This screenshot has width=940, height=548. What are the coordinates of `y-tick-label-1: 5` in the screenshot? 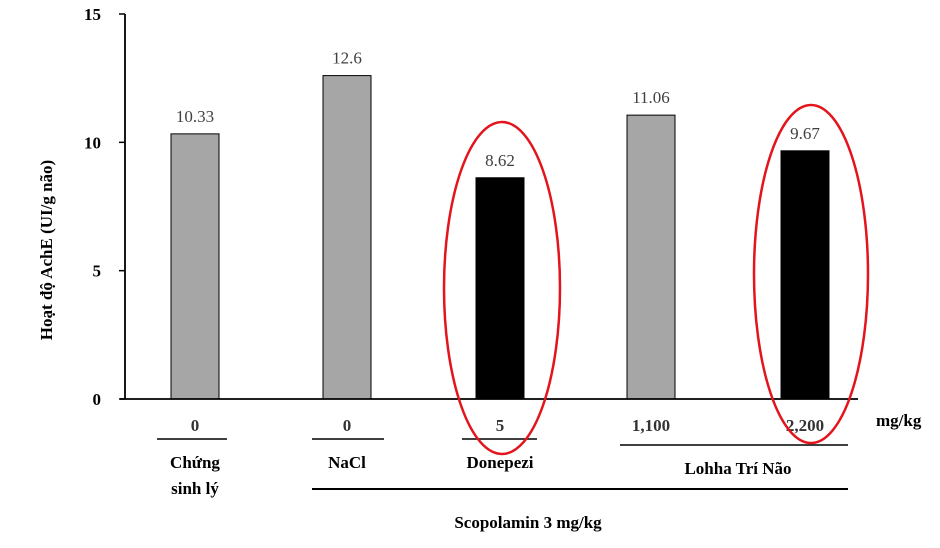 It's located at (97, 271).